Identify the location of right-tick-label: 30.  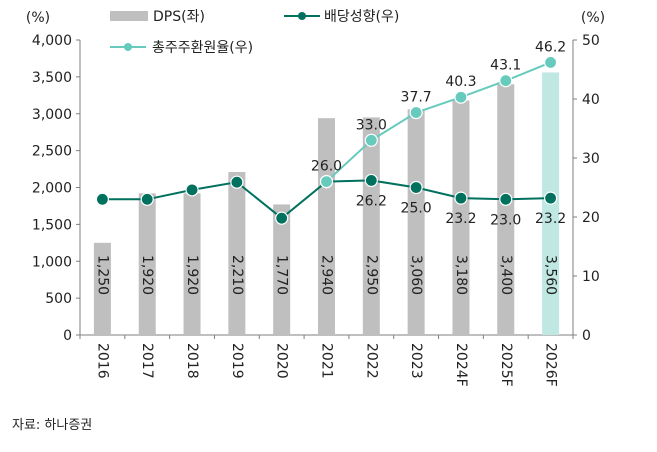
(591, 159).